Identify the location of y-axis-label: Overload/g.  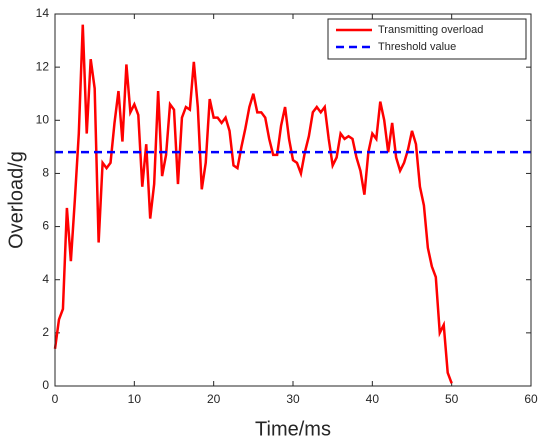
(16, 200).